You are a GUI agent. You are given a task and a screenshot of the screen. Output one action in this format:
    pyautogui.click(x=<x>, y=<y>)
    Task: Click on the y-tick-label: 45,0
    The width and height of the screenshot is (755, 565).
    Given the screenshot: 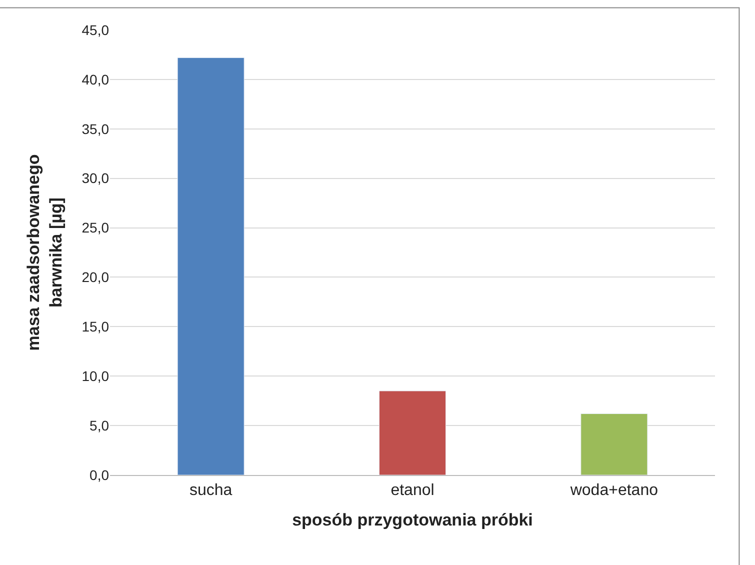 What is the action you would take?
    pyautogui.click(x=96, y=30)
    